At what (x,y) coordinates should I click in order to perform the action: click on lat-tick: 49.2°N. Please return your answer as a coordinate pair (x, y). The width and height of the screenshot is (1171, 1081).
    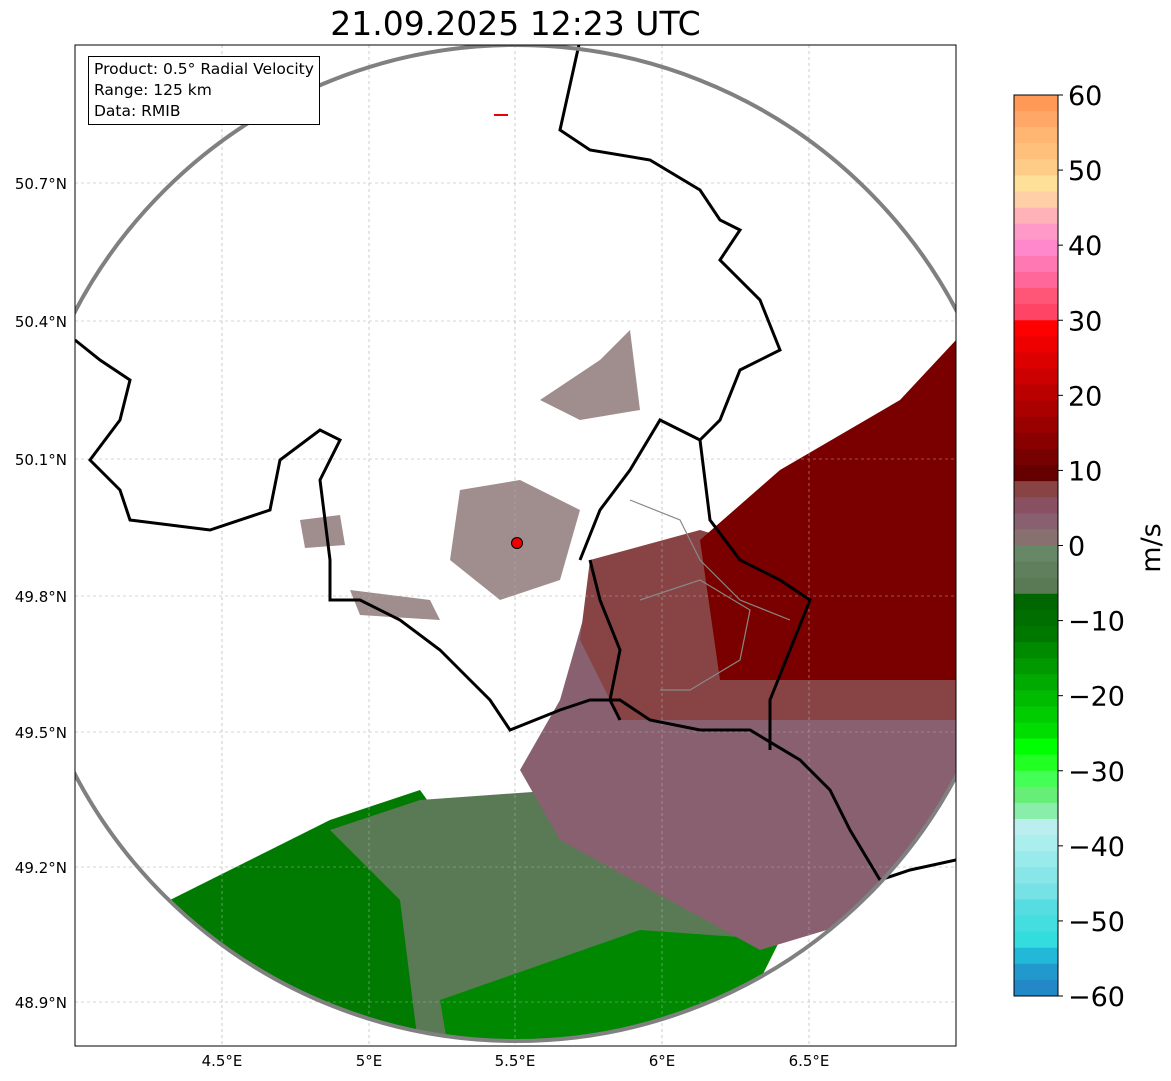
    Looking at the image, I should click on (41, 868).